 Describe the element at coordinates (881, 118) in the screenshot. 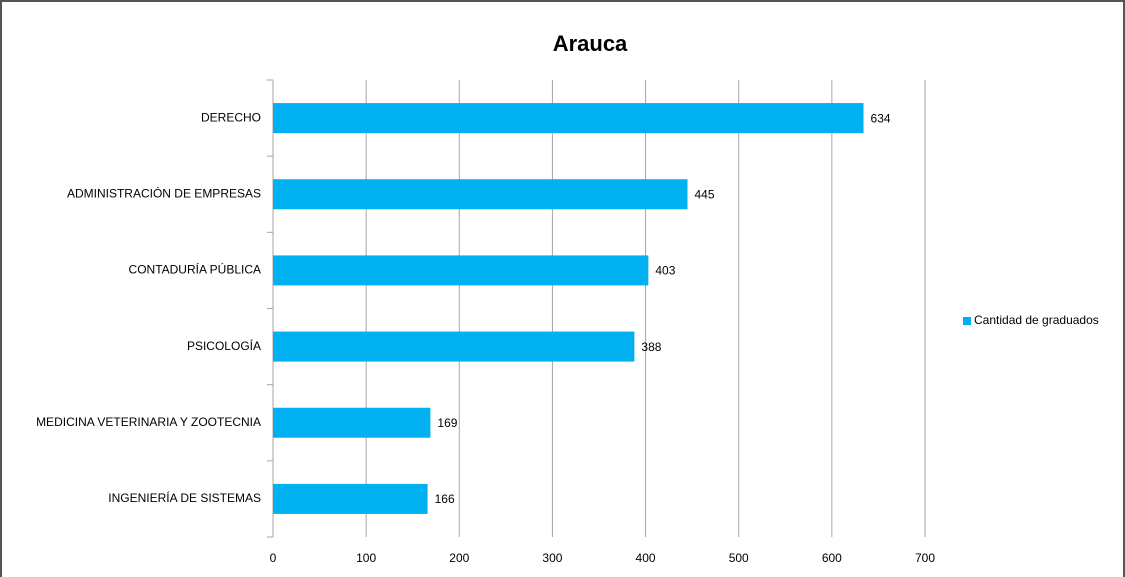

I see `data-label: 634` at that location.